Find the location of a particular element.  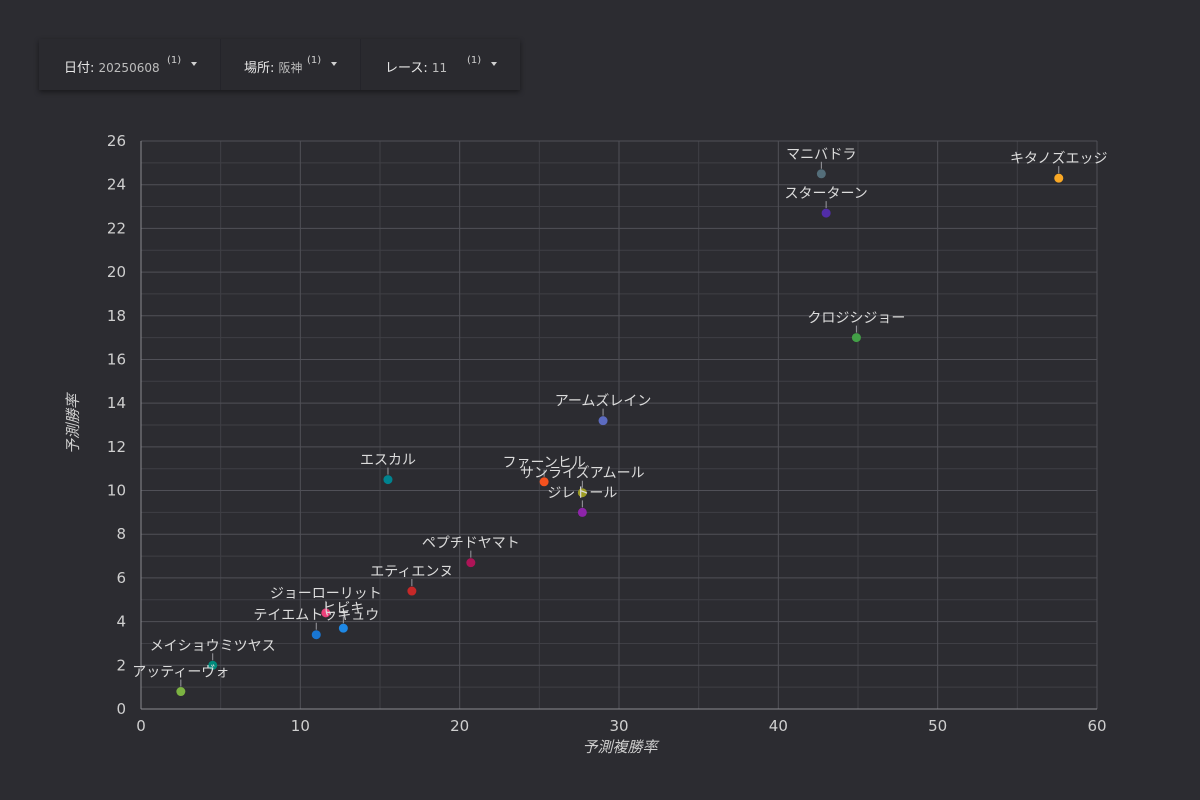

y-tick-label: 26 is located at coordinates (116, 141).